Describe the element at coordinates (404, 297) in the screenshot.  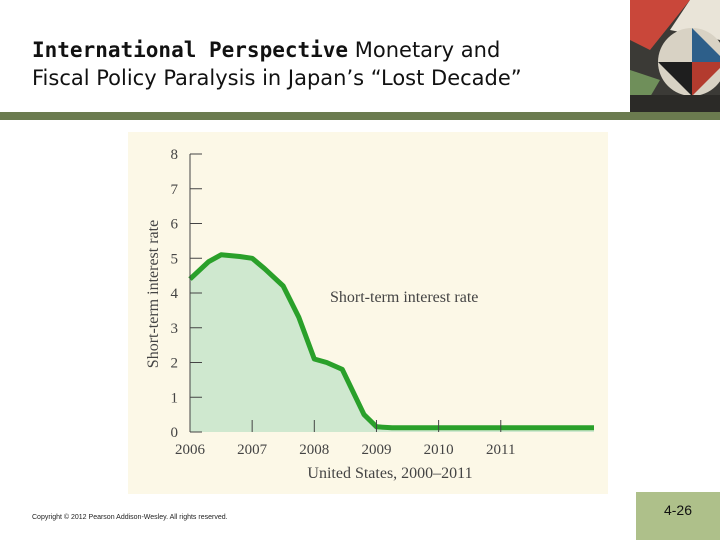
I see `series-annotation: Short-term interest rate` at that location.